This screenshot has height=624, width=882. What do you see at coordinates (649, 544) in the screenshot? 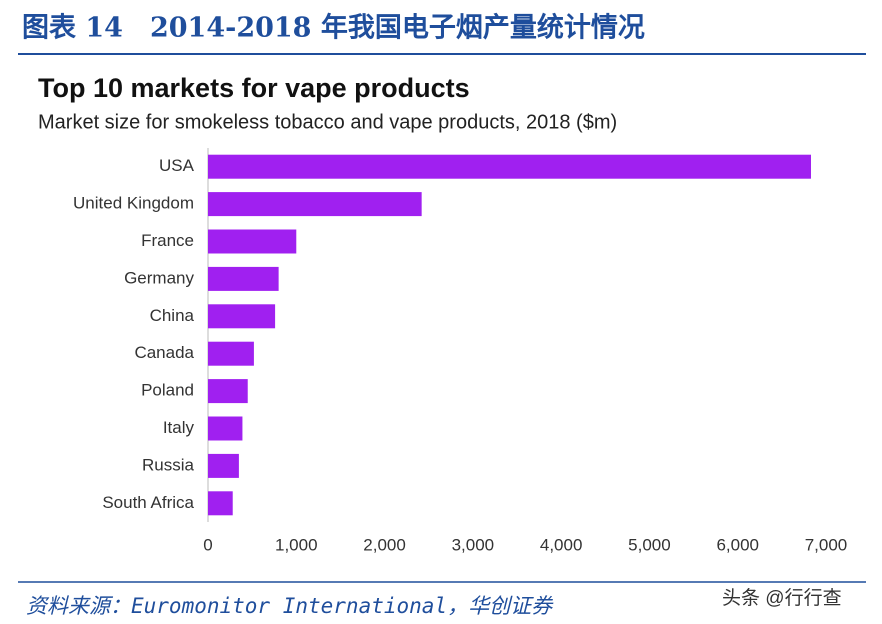
I see `x-tick-label: 5,000` at bounding box center [649, 544].